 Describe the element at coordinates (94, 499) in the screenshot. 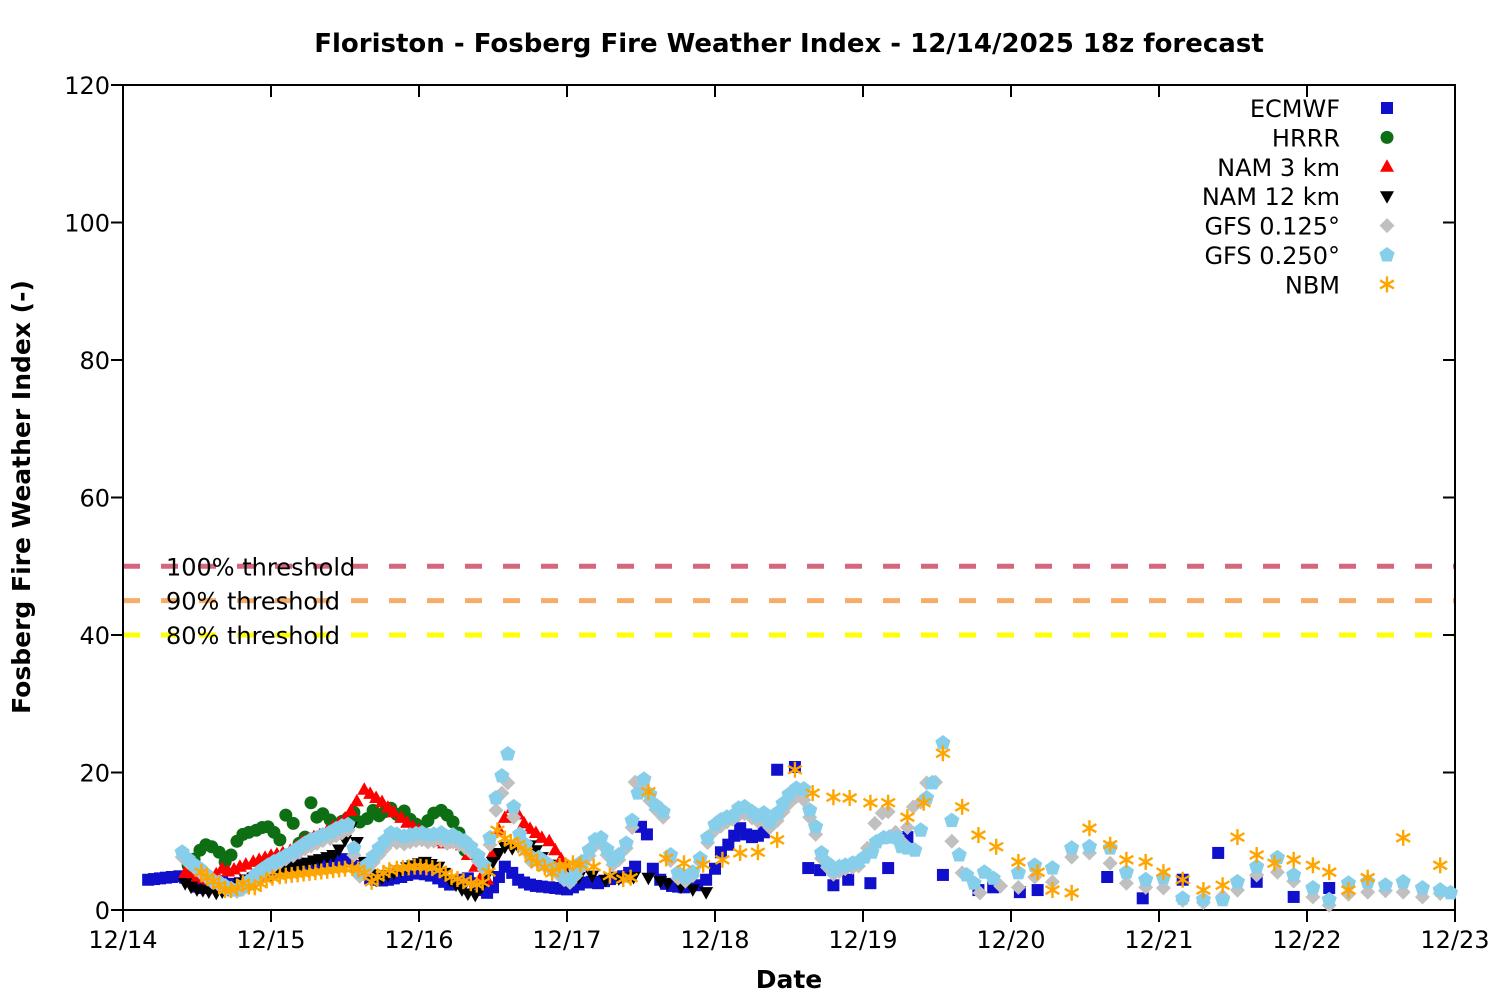

I see `y-tick-label: 60` at that location.